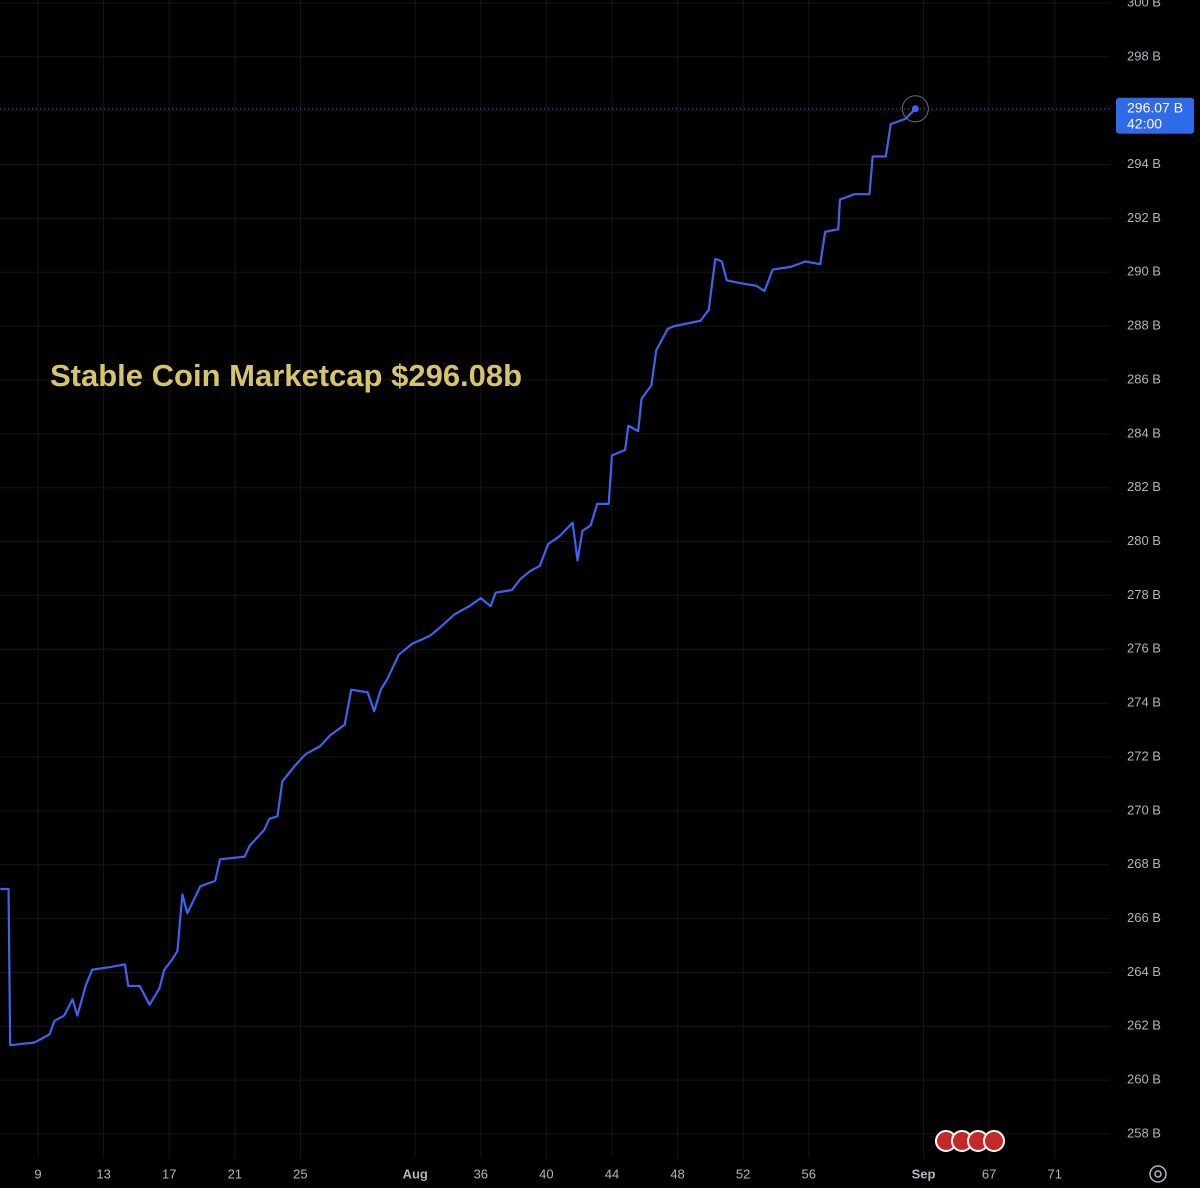 This screenshot has width=1200, height=1188. Describe the element at coordinates (286, 375) in the screenshot. I see `chart-title: Stable Coin Marketcap $296.08b` at that location.